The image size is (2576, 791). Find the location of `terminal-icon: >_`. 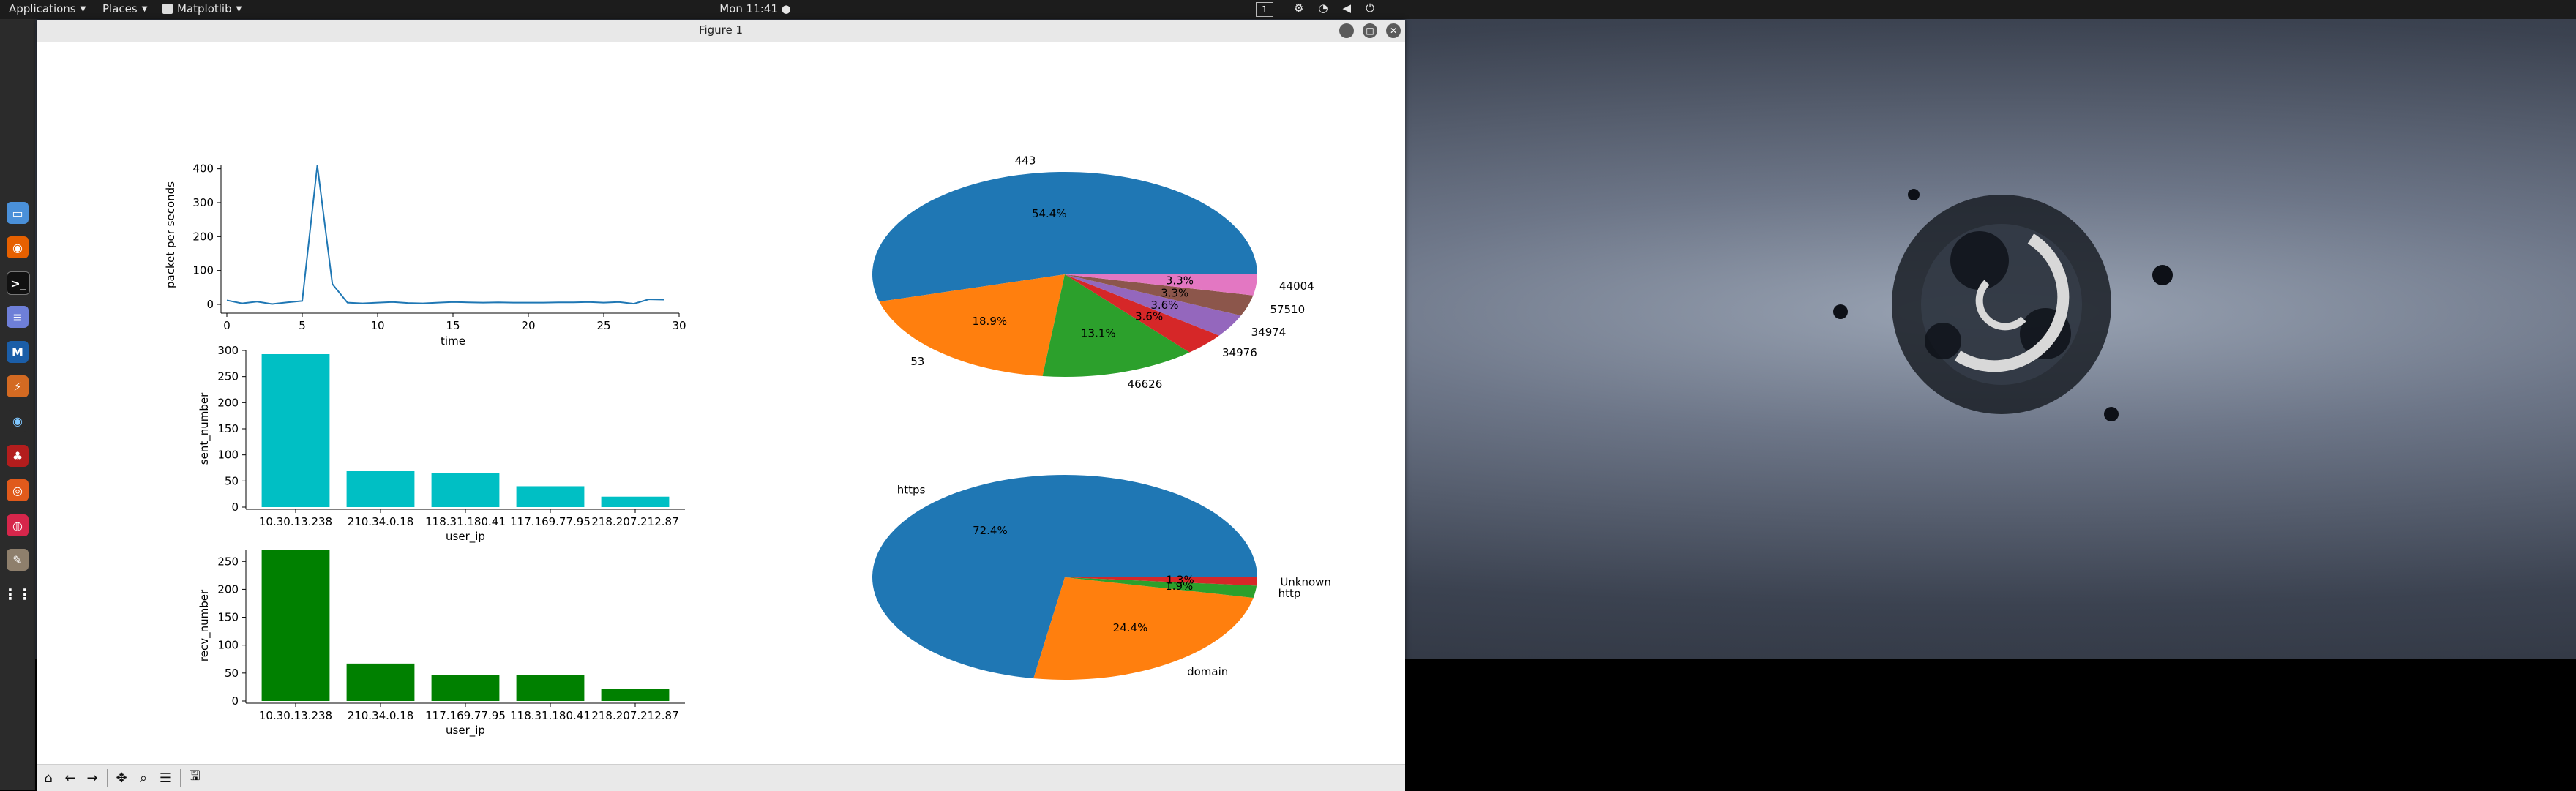

terminal-icon: >_ is located at coordinates (18, 283).